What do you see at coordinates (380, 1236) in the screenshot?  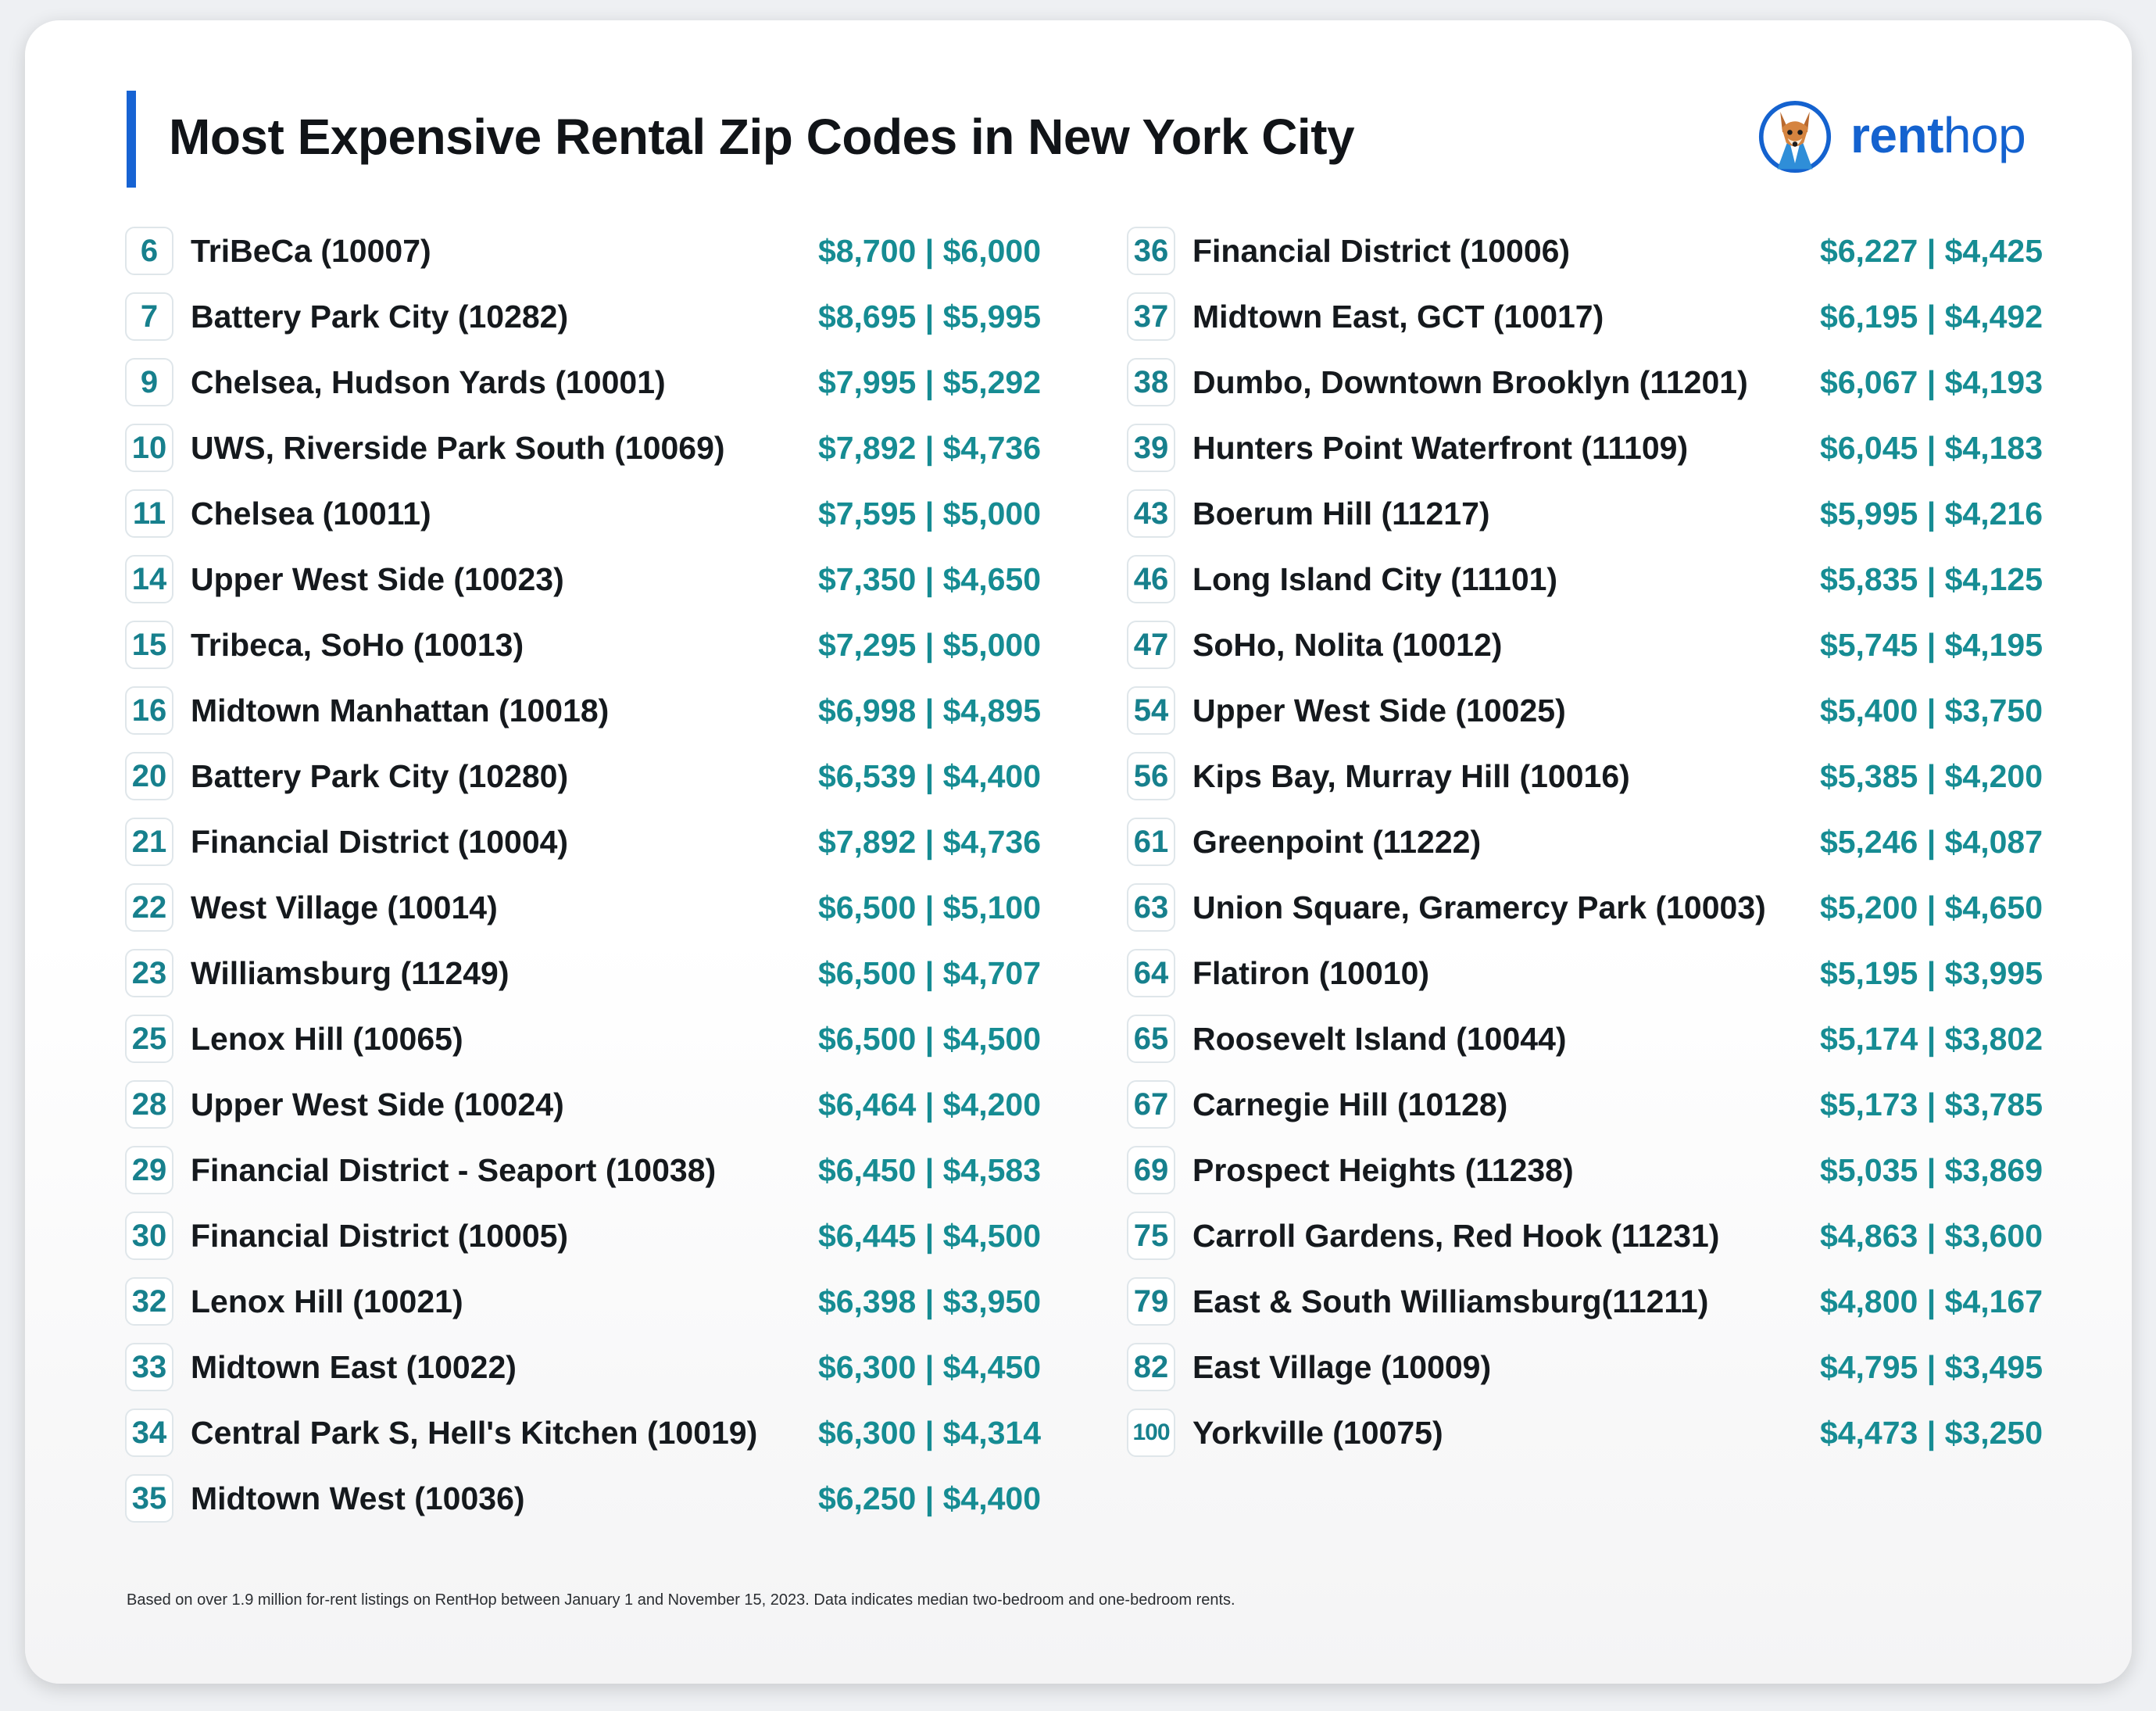 I see `neighborhood-name: Financial District (10005)` at bounding box center [380, 1236].